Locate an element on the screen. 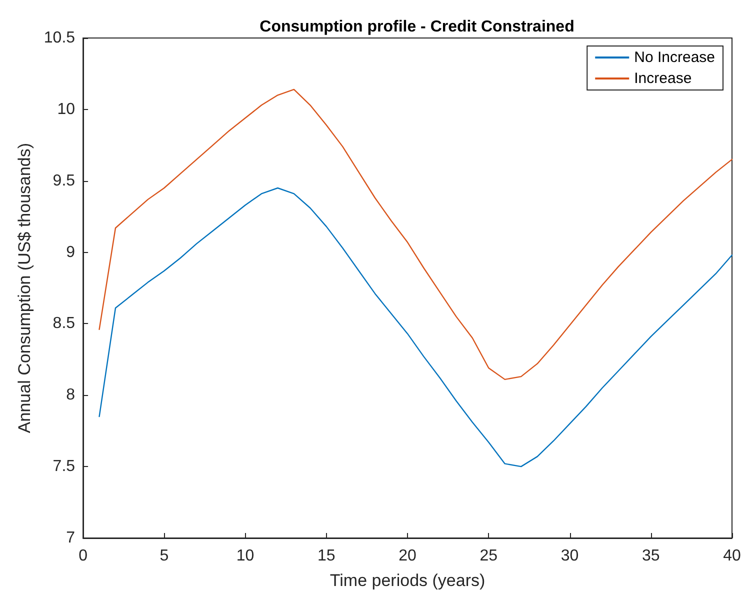 The height and width of the screenshot is (613, 753). x-tick-label: 35 is located at coordinates (651, 556).